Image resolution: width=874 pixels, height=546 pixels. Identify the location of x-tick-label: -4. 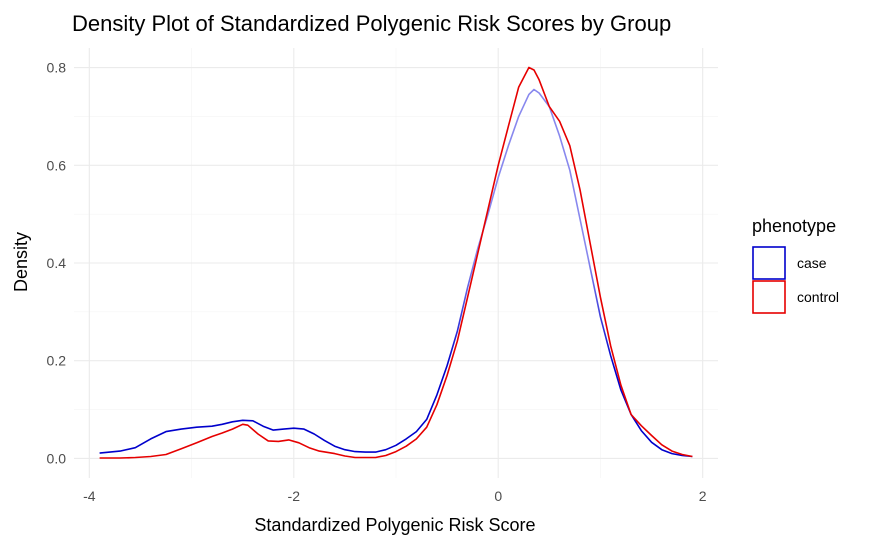
(89, 496).